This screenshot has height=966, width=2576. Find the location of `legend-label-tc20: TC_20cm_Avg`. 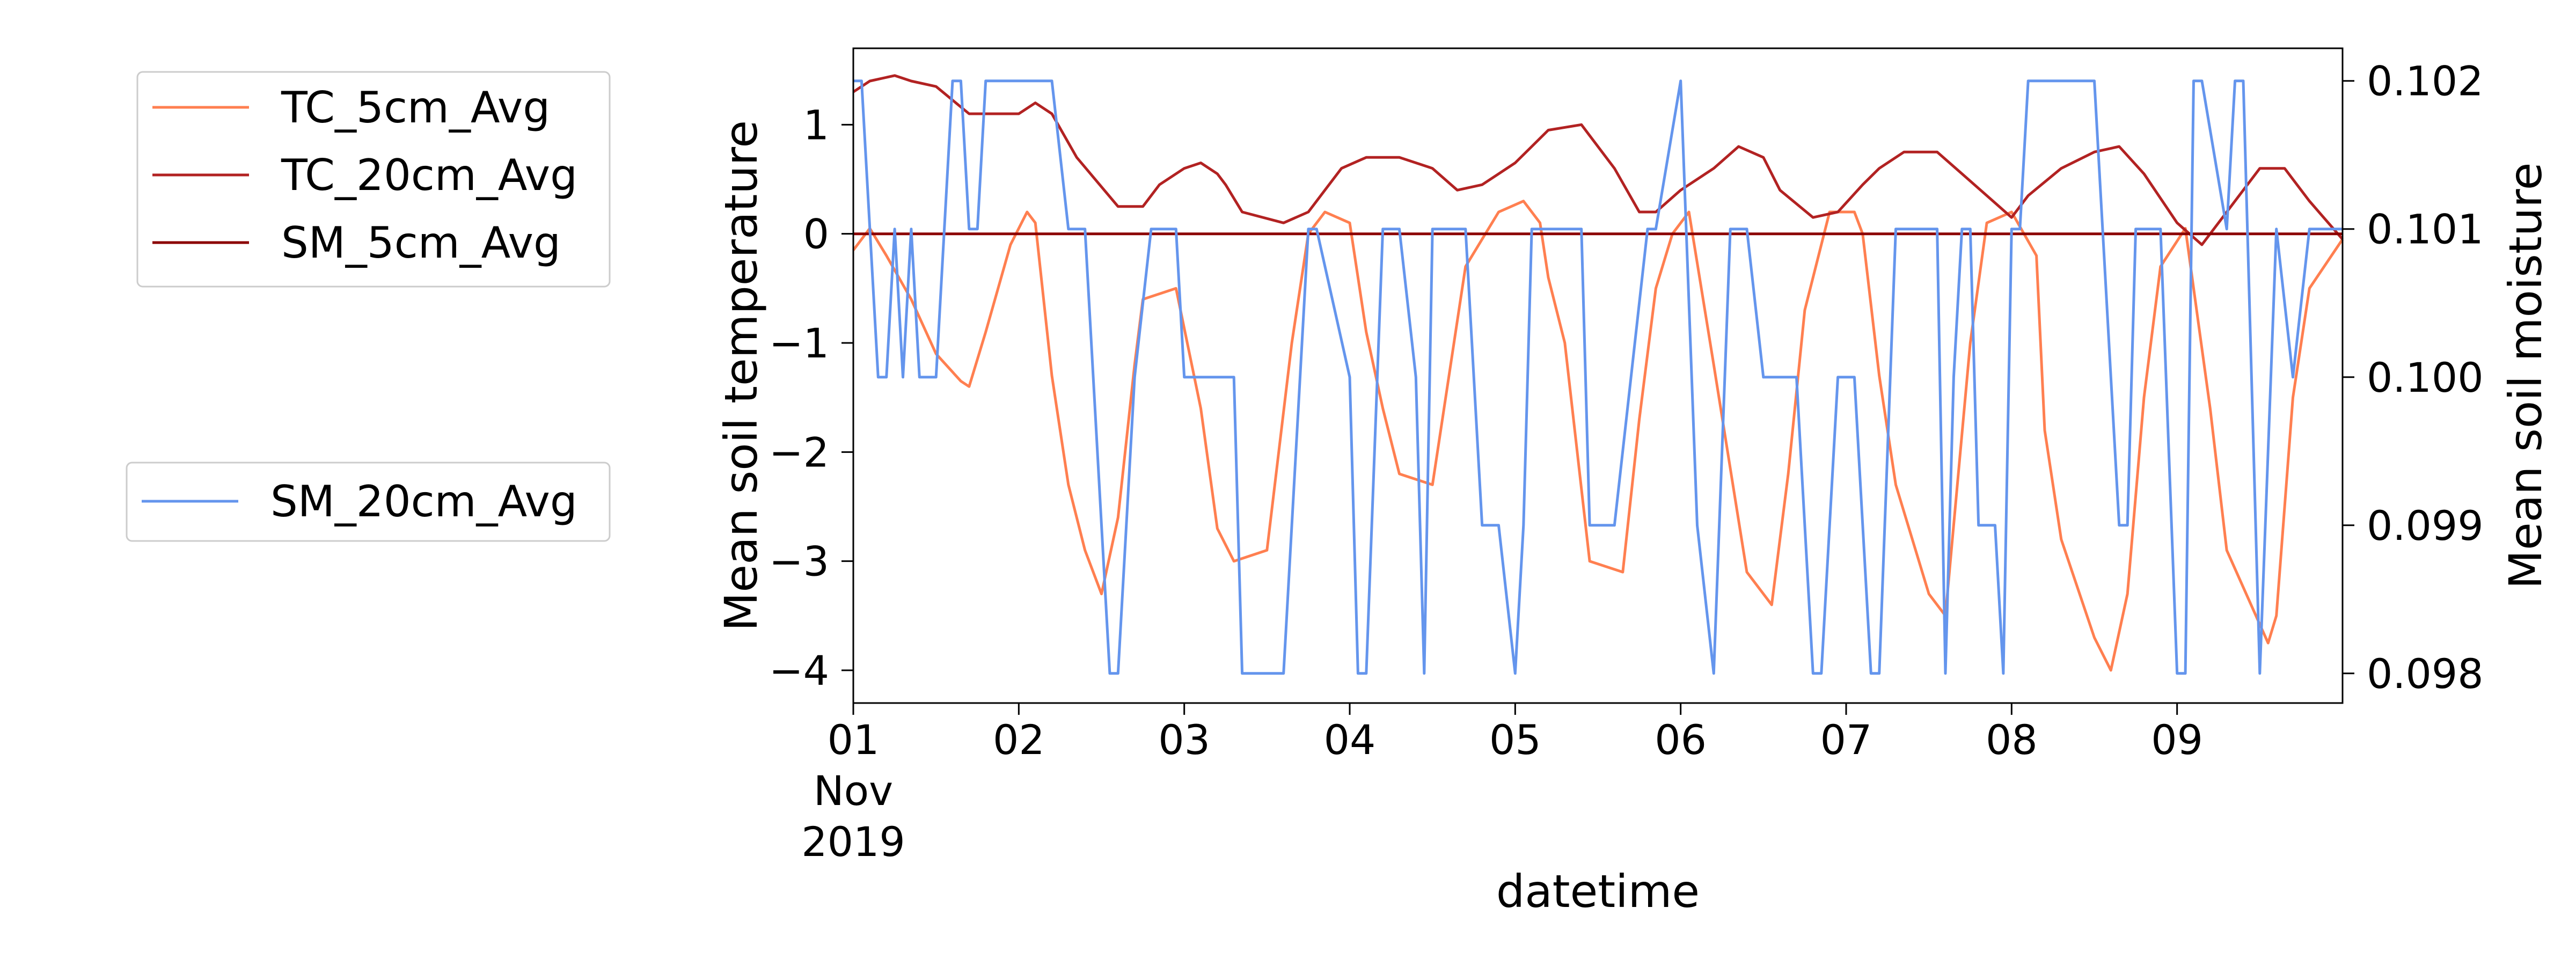

legend-label-tc20: TC_20cm_Avg is located at coordinates (429, 175).